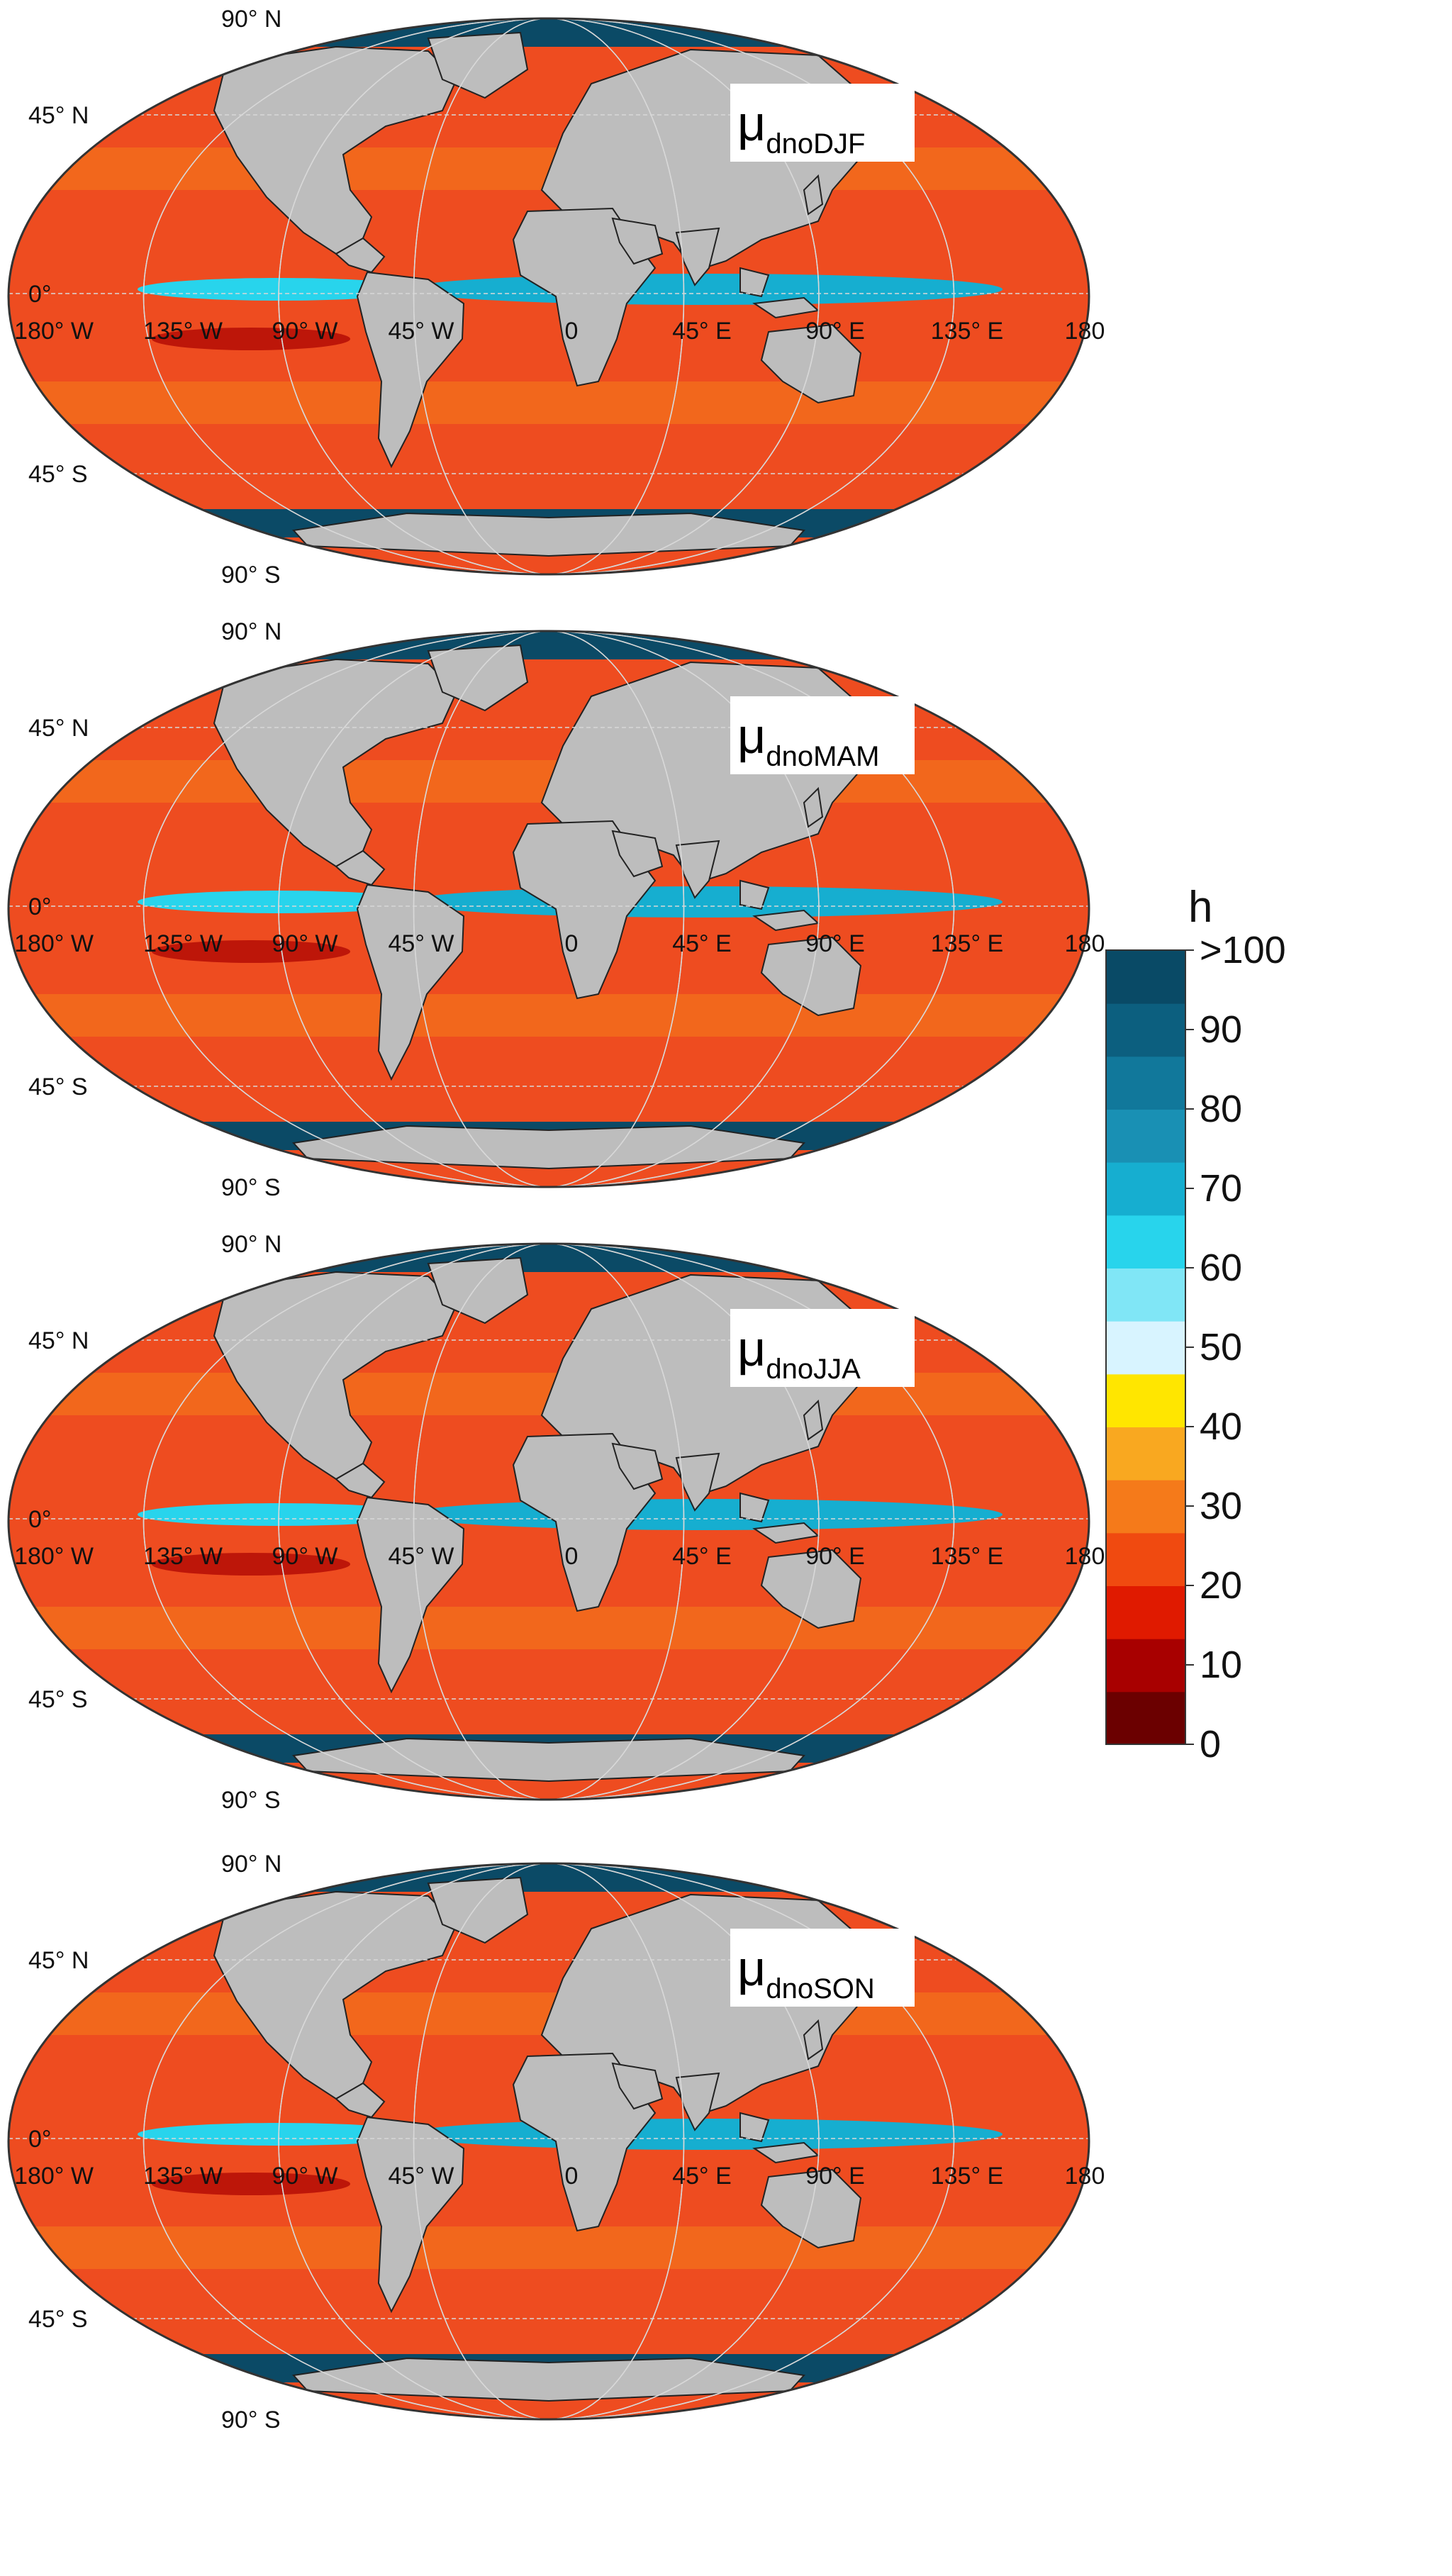 The height and width of the screenshot is (2576, 1452). What do you see at coordinates (1210, 1744) in the screenshot?
I see `colorbar-tick-label: 0` at bounding box center [1210, 1744].